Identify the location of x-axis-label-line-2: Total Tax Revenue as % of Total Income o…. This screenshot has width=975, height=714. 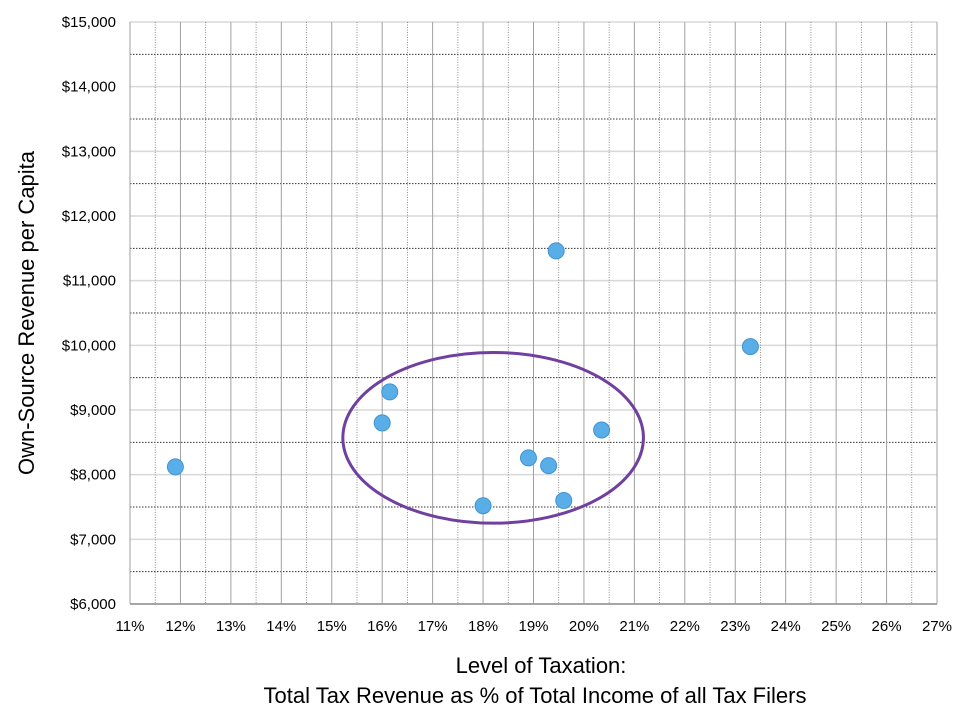
(535, 695).